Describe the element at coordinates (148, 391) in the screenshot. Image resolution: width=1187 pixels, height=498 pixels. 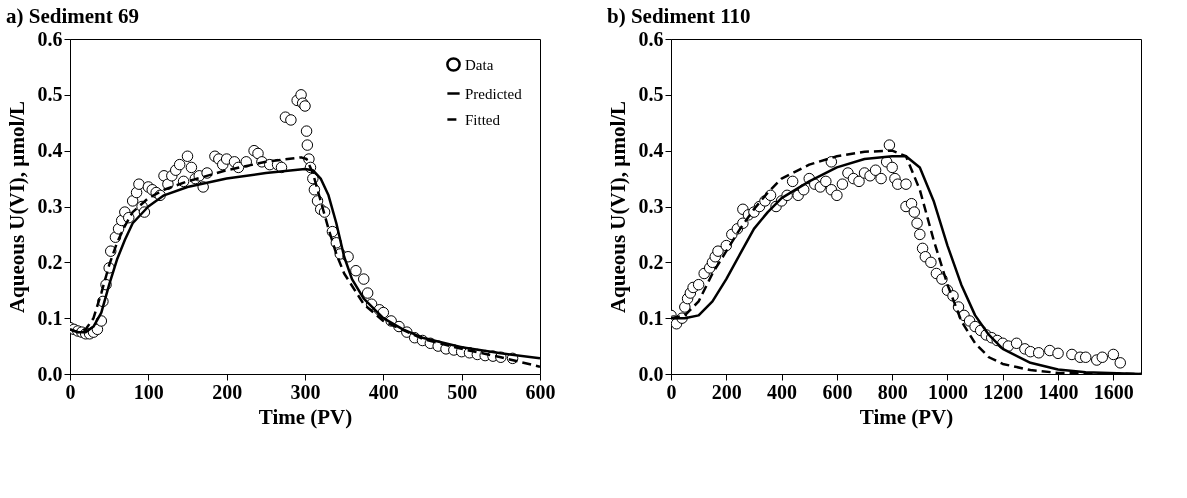
I see `x-tick-label: 100` at that location.